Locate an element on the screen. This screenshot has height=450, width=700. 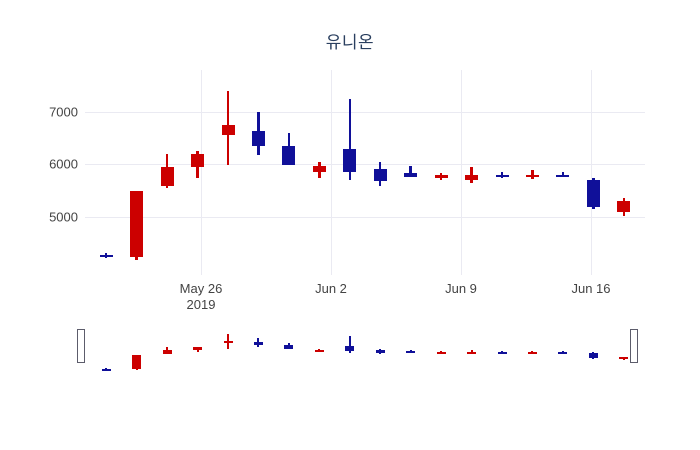
y-tick-5000: 5000 is located at coordinates (63, 217).